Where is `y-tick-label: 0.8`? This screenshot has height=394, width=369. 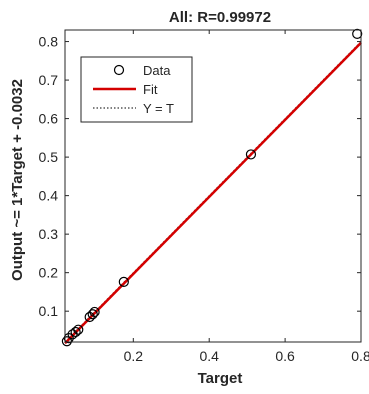
y-tick-label: 0.8 is located at coordinates (49, 42).